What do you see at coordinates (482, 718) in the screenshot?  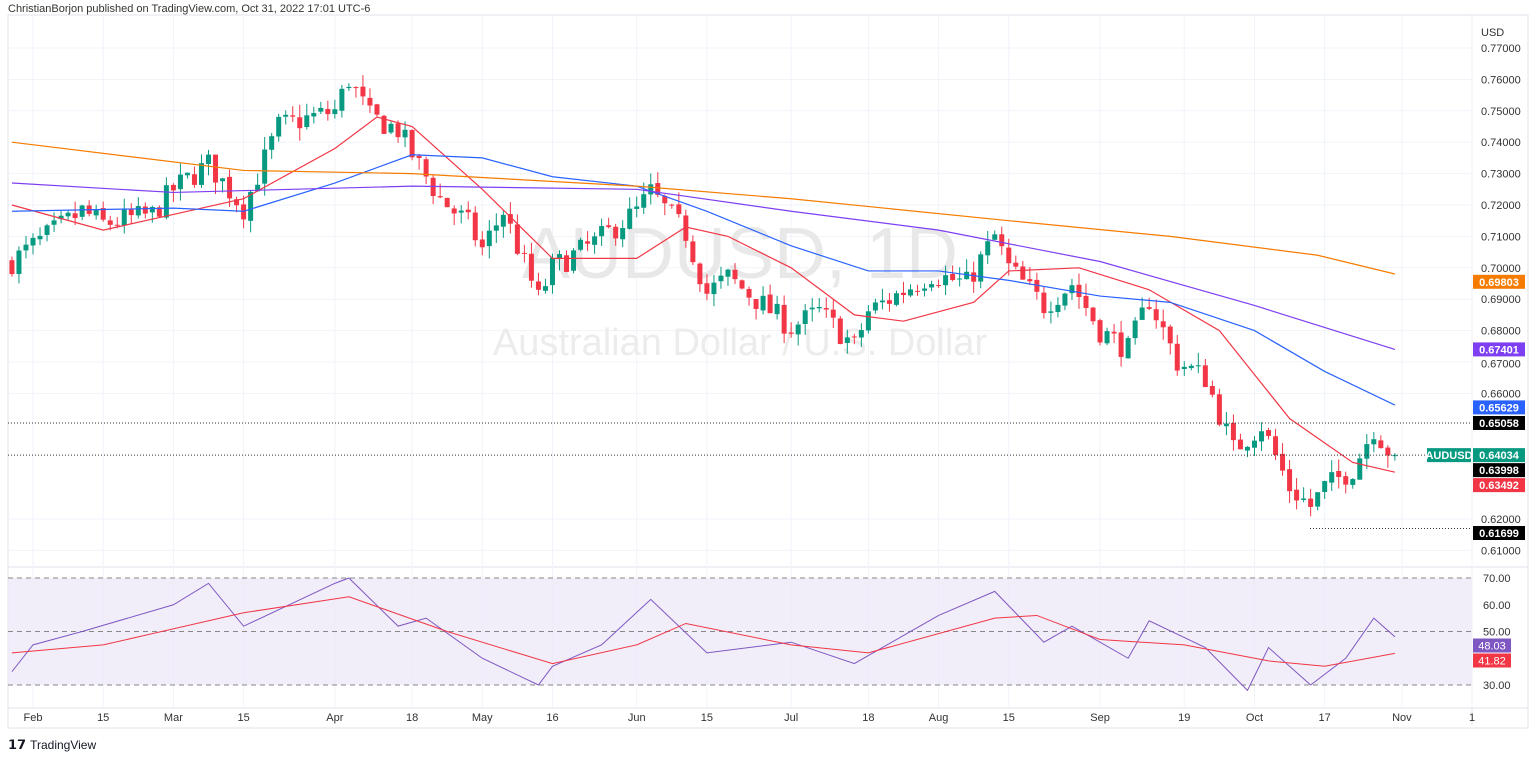 I see `time-tick-label: May` at bounding box center [482, 718].